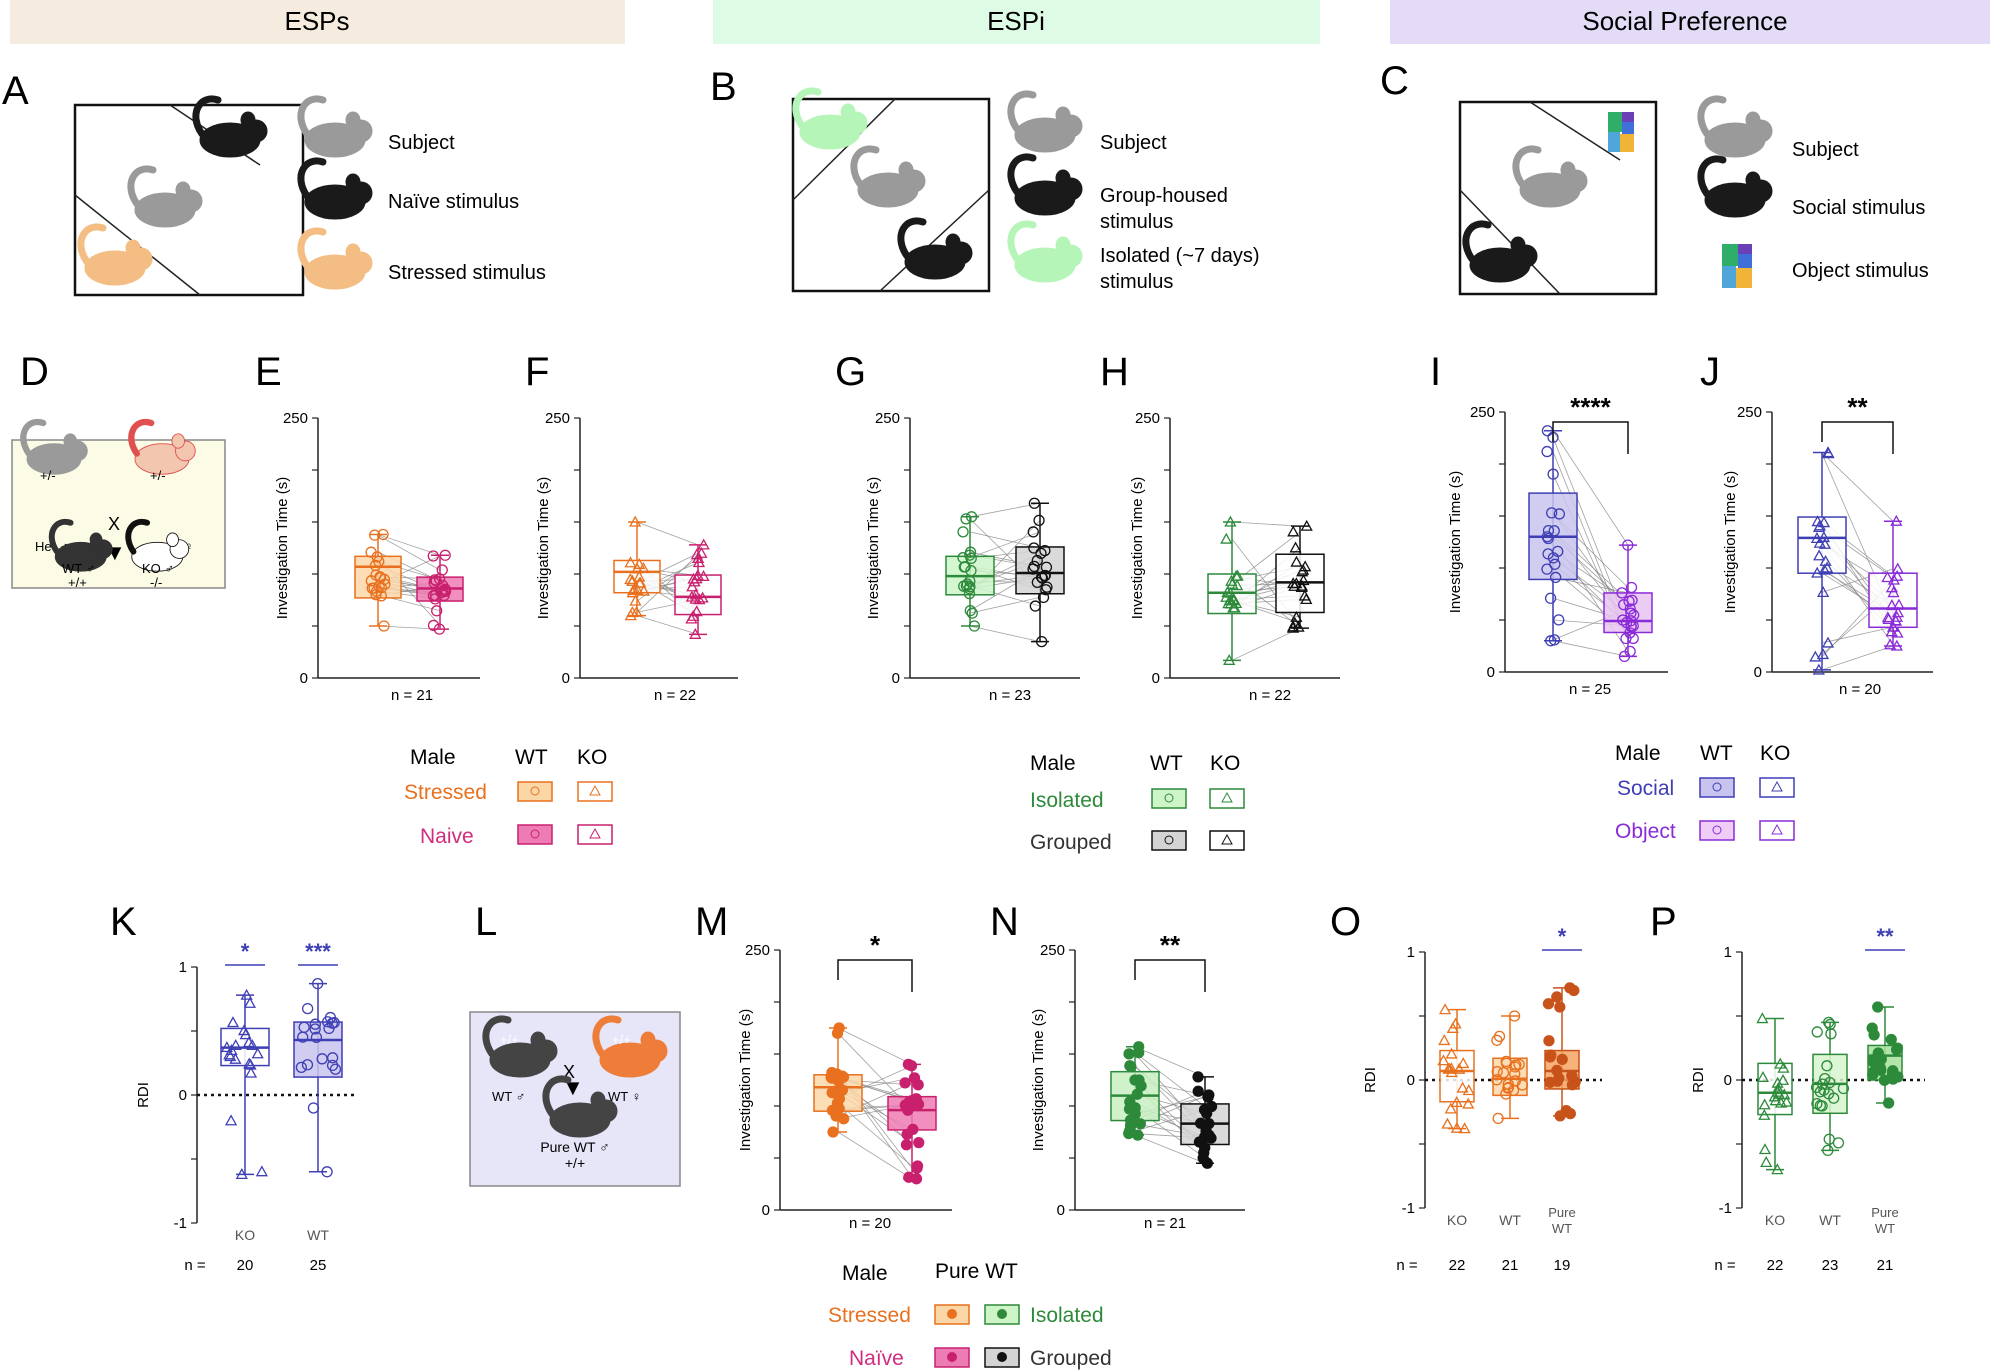 Image resolution: width=2000 pixels, height=1371 pixels. What do you see at coordinates (1561, 1212) in the screenshot?
I see `category-label: Pure` at bounding box center [1561, 1212].